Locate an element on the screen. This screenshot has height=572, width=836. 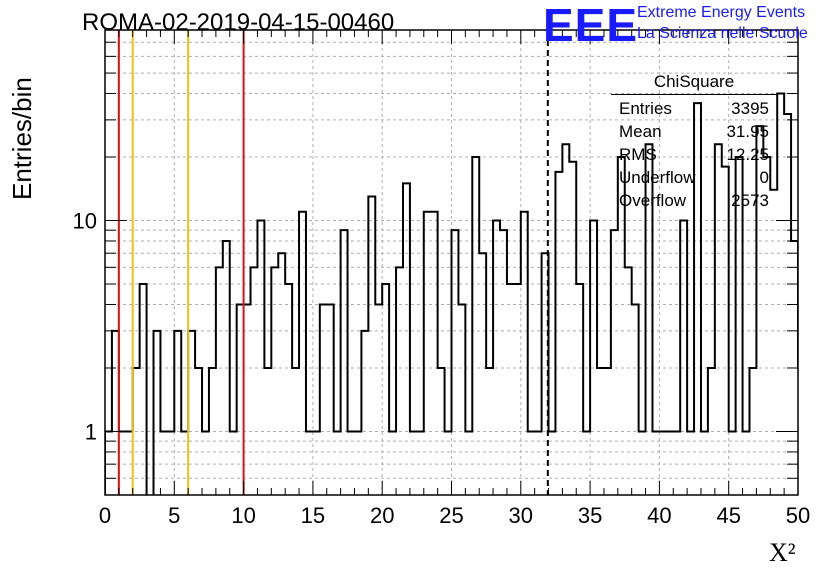
stats-label: Mean is located at coordinates (640, 131).